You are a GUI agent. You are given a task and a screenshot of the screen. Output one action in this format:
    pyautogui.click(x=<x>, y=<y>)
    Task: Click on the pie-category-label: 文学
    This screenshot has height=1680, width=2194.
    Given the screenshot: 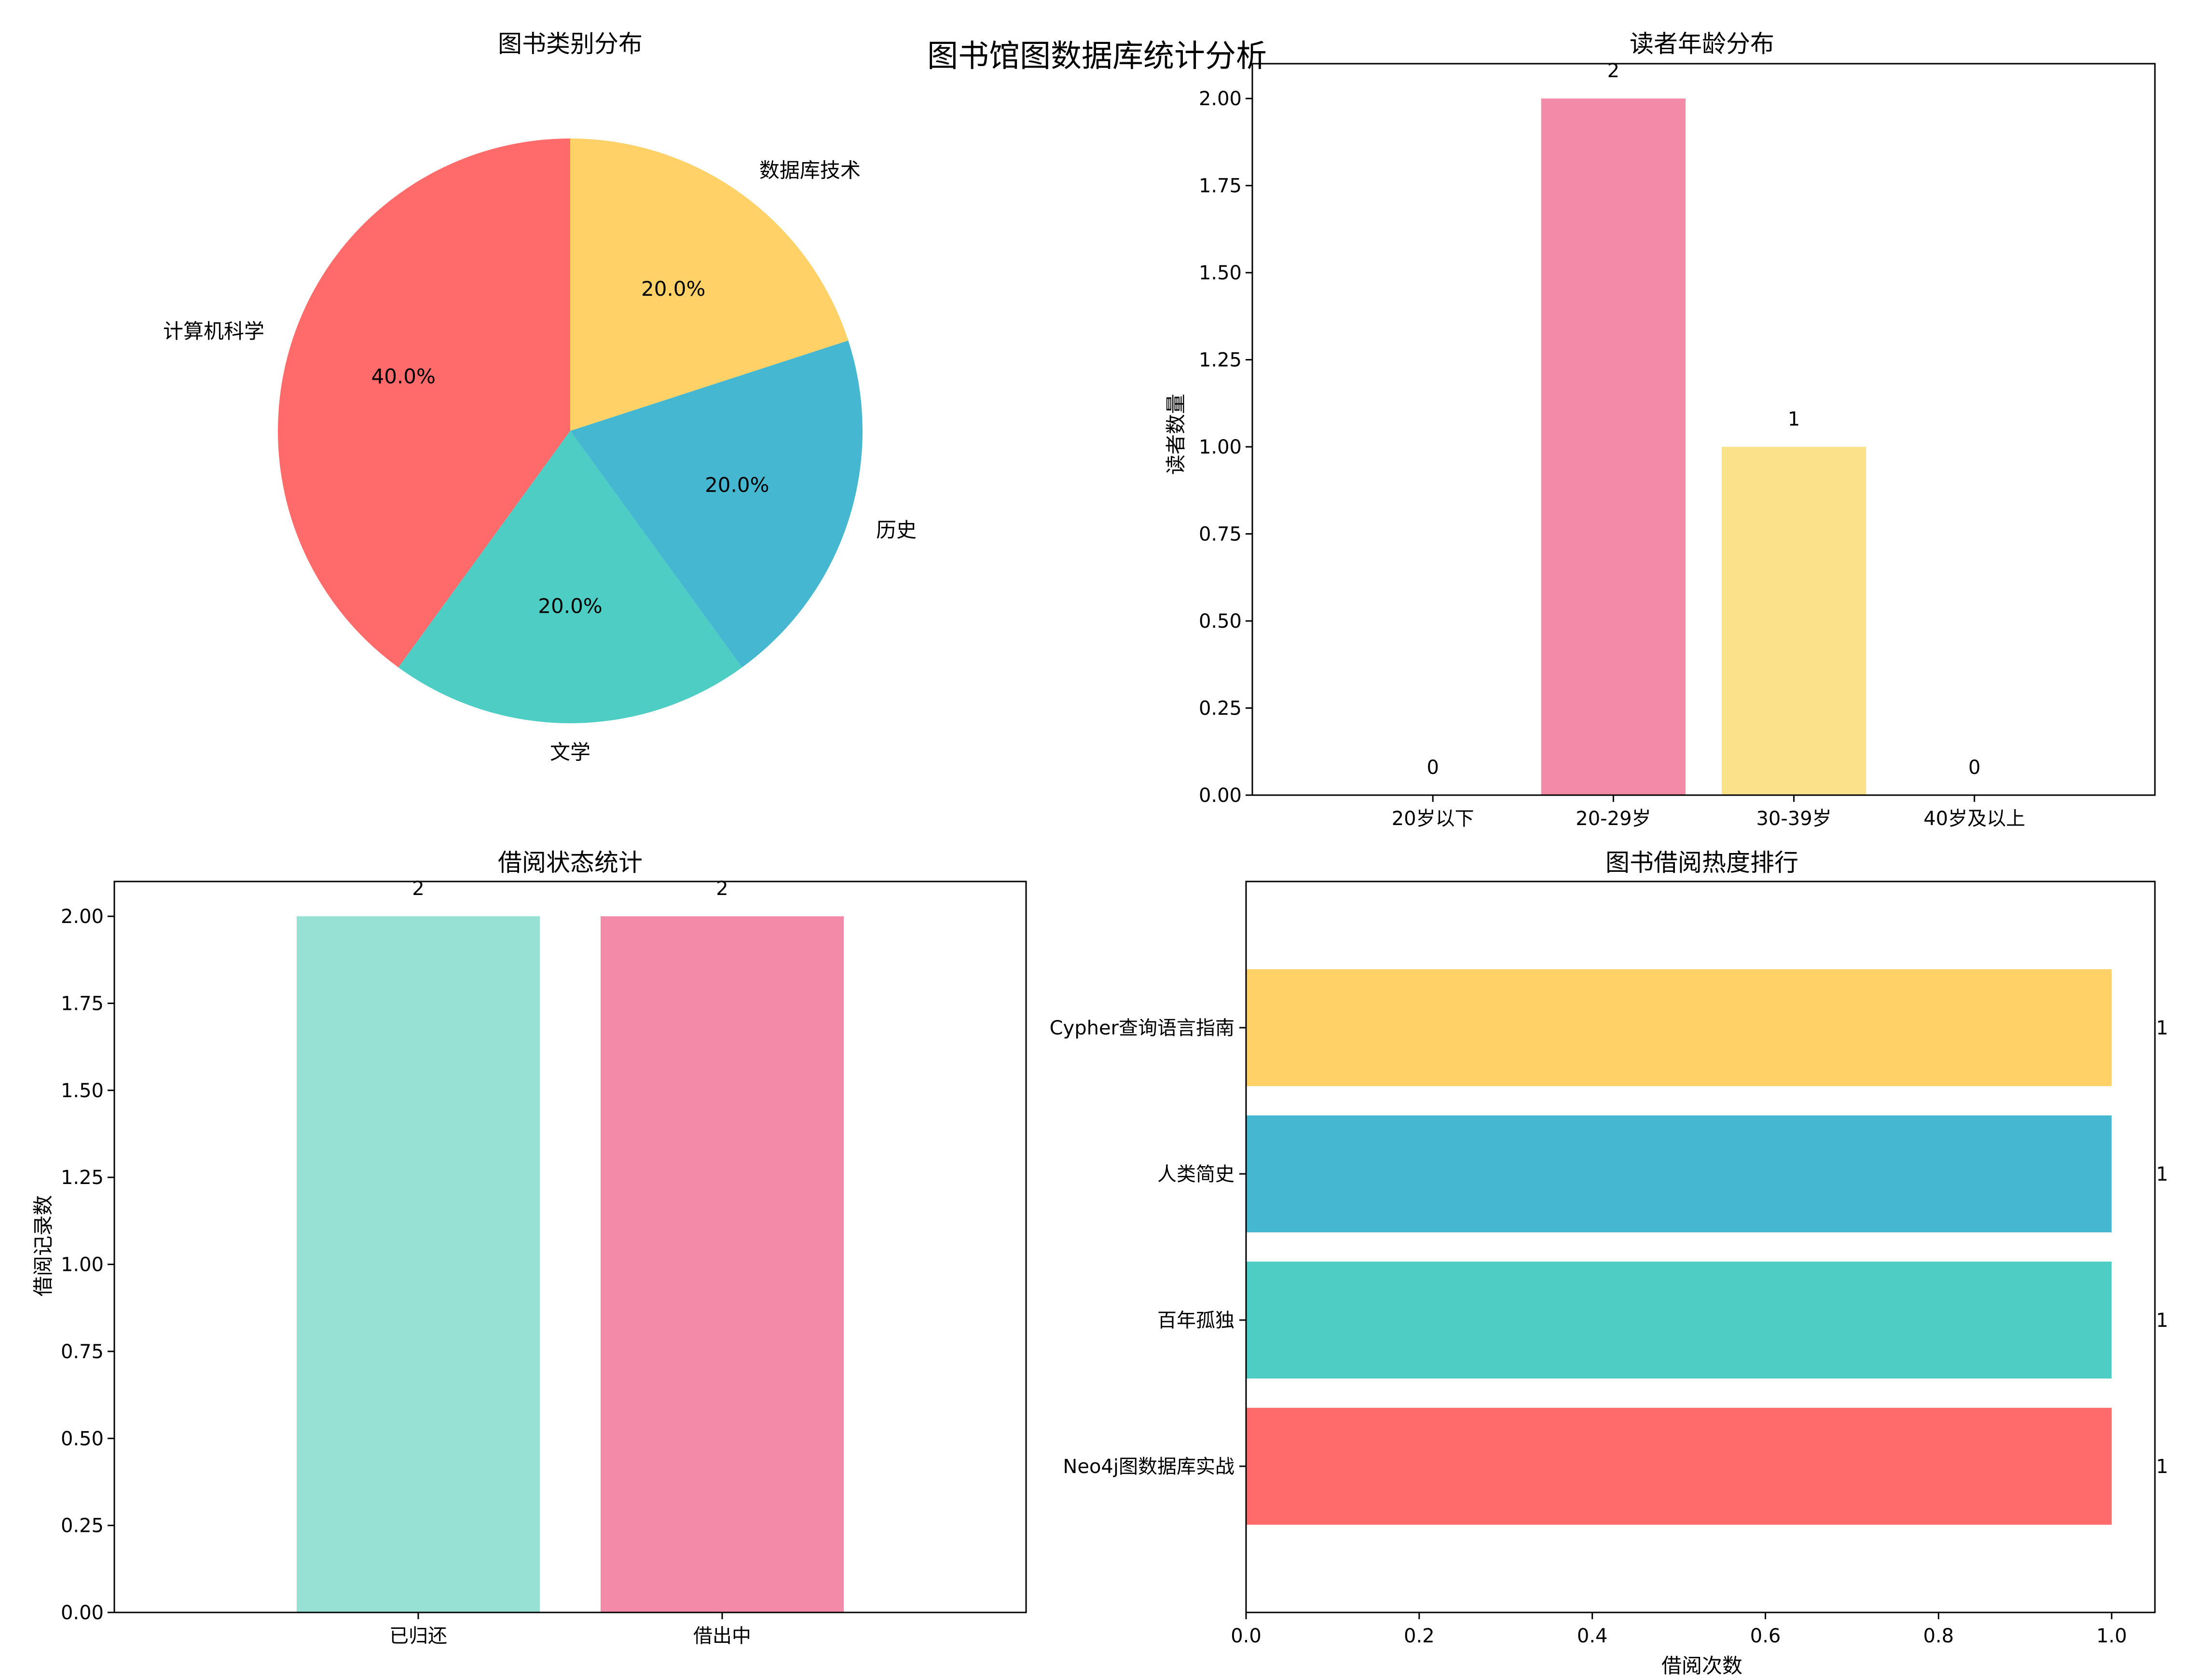 What is the action you would take?
    pyautogui.click(x=570, y=752)
    